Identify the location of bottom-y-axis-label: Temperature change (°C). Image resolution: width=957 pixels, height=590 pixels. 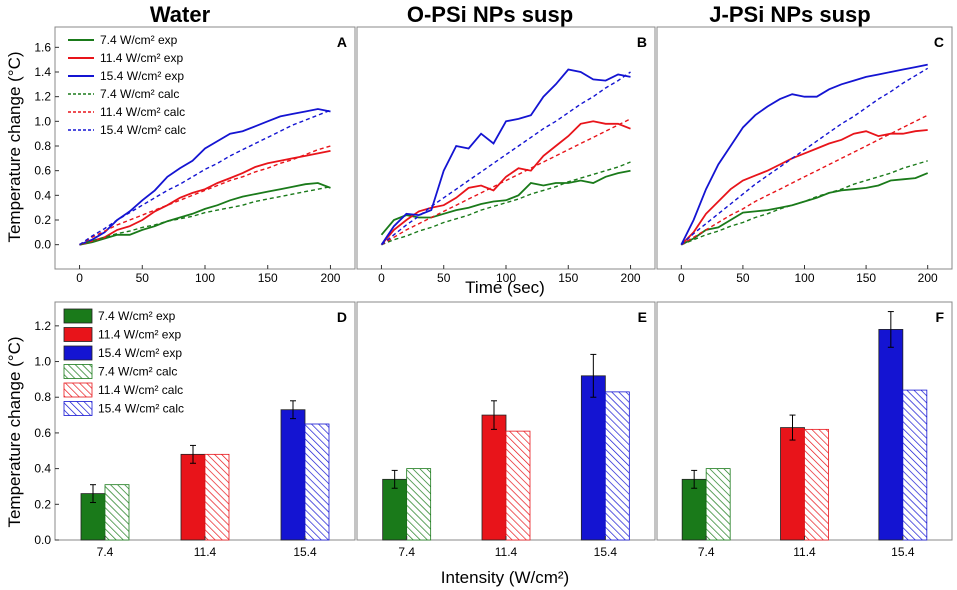
(14, 431).